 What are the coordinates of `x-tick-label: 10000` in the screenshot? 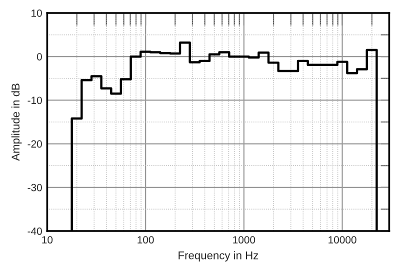 It's located at (342, 240).